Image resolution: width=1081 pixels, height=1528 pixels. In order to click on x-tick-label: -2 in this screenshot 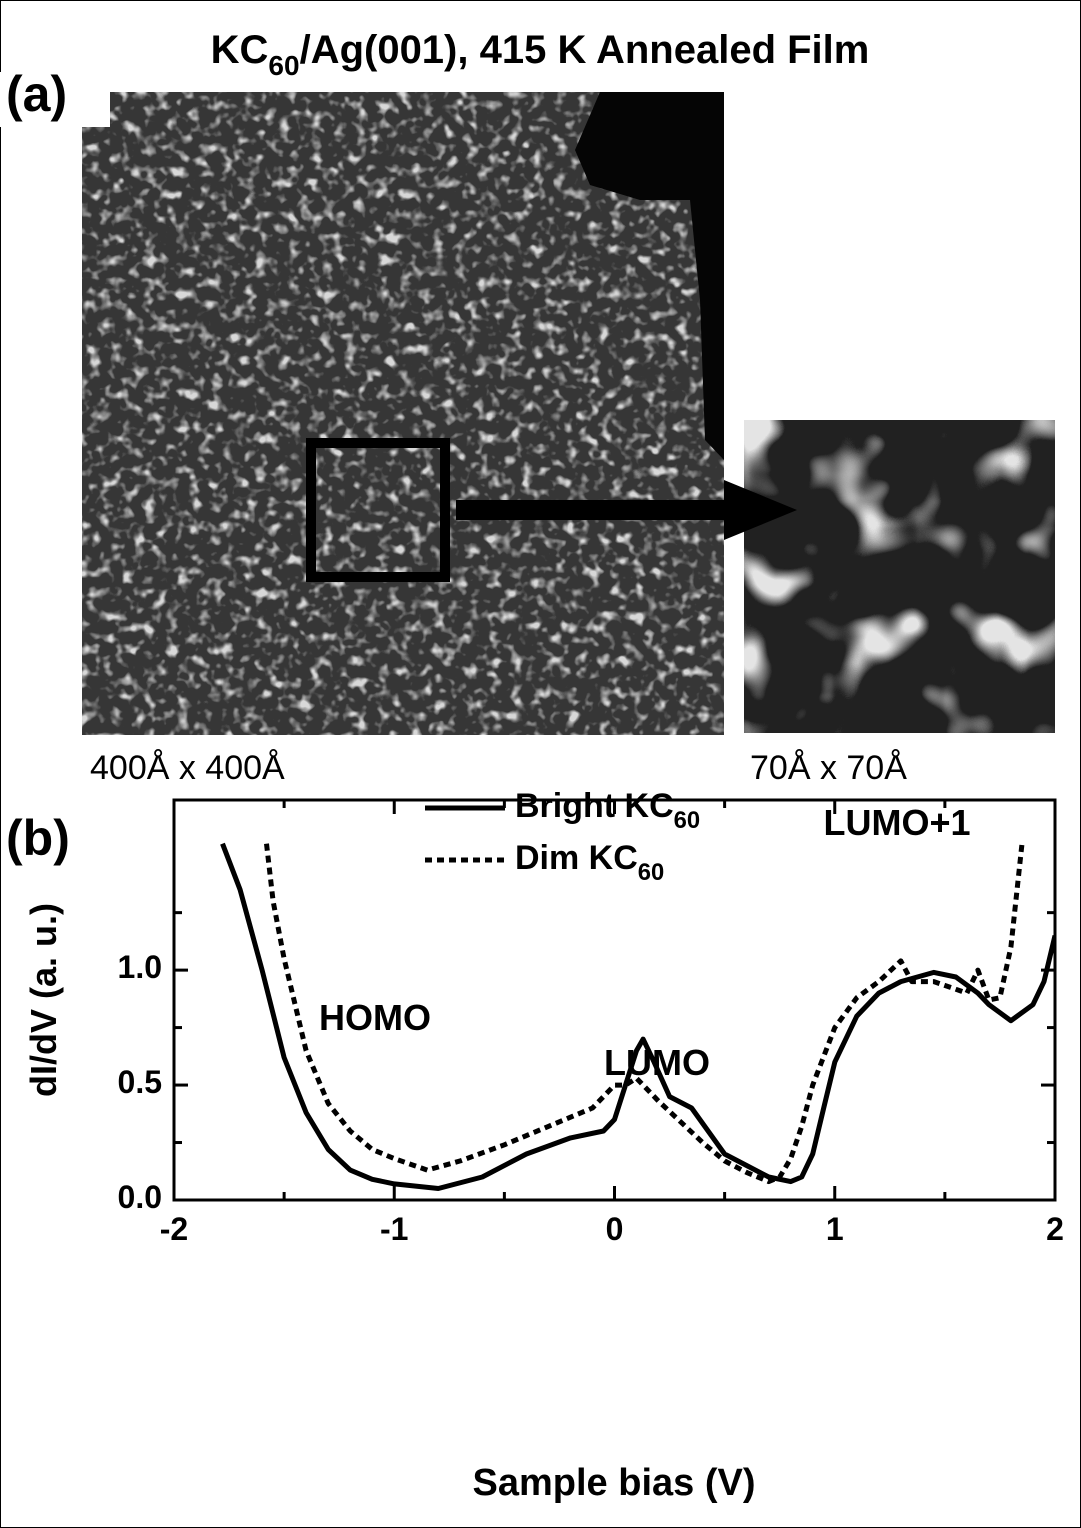, I will do `click(174, 1229)`.